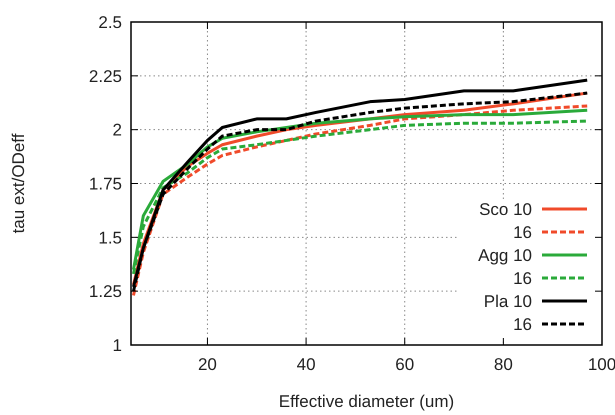 This screenshot has width=615, height=415. I want to click on legend-label: Sco 10, so click(505, 209).